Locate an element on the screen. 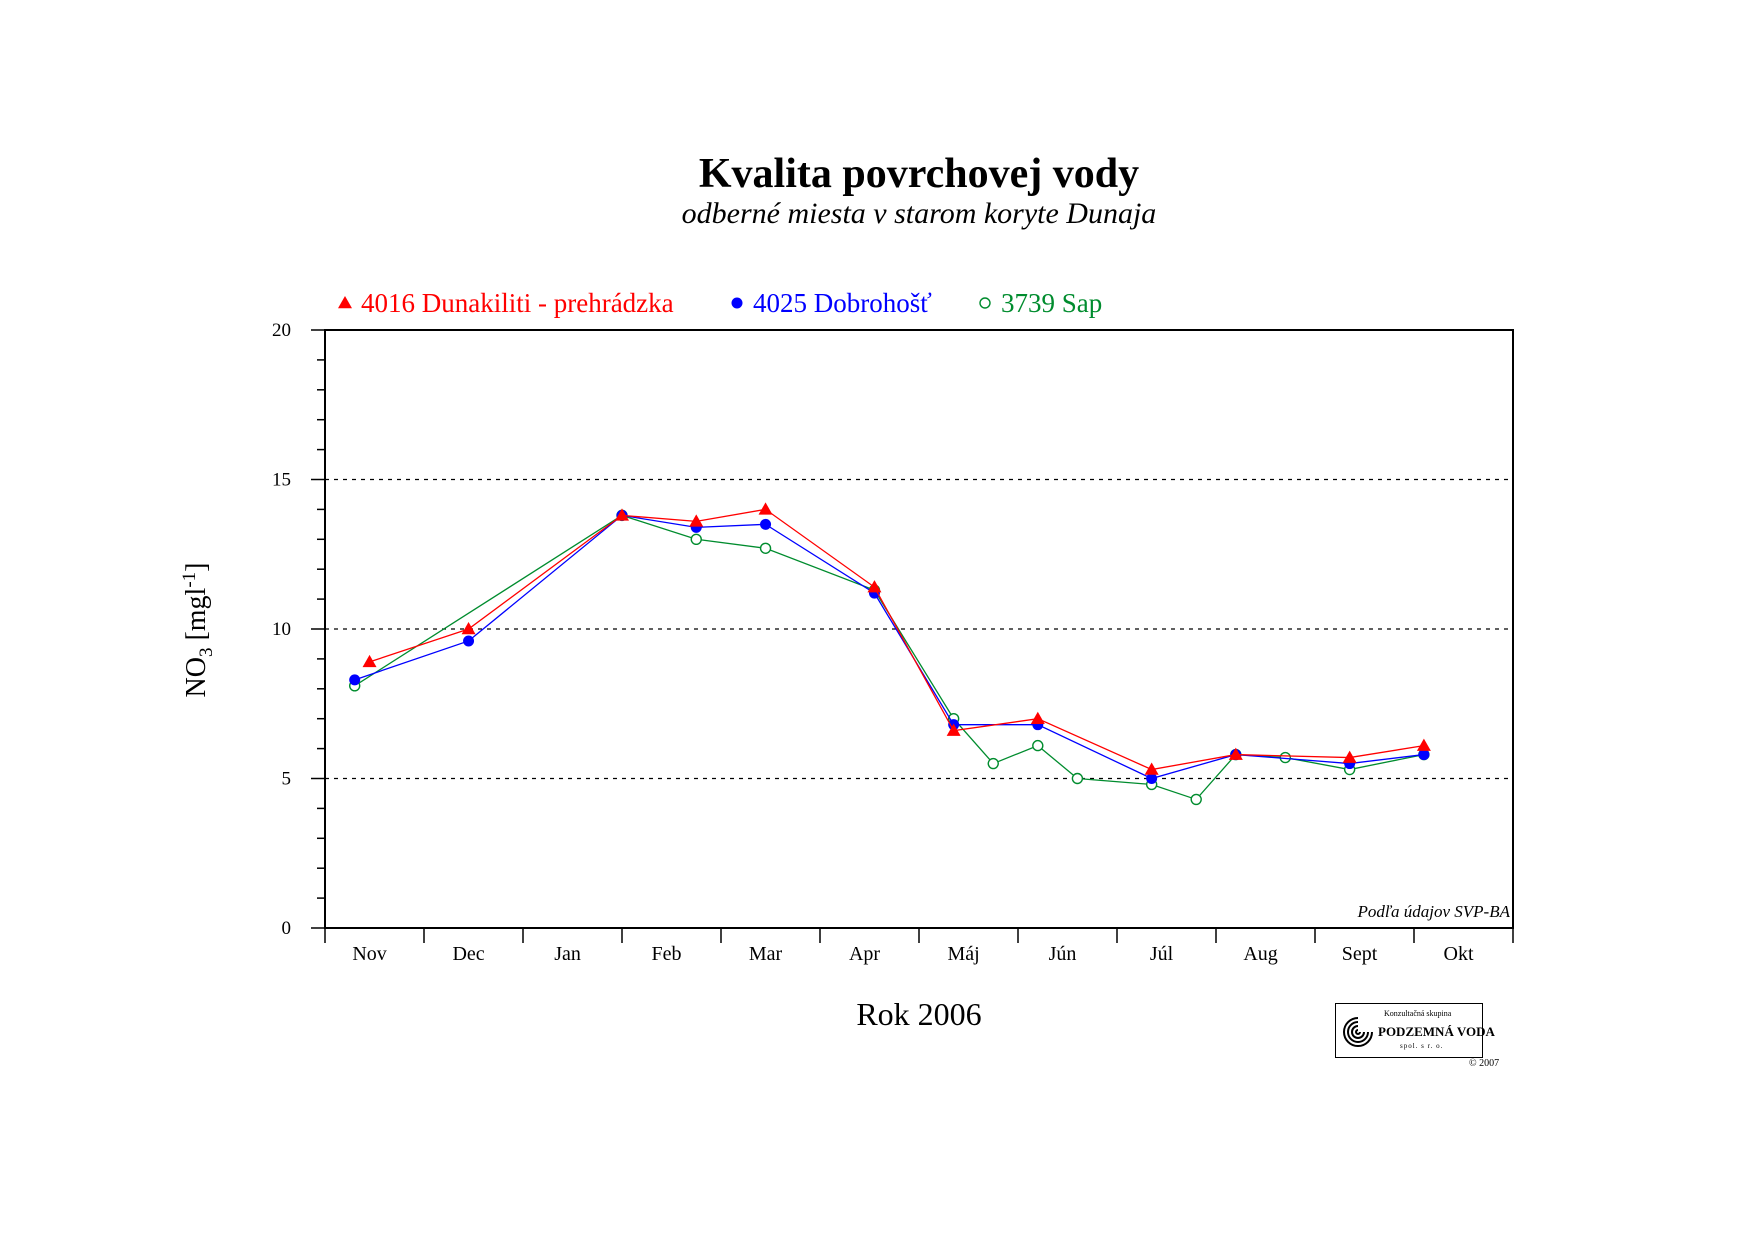 The height and width of the screenshot is (1240, 1755). y-axis-label-close: ] is located at coordinates (196, 567).